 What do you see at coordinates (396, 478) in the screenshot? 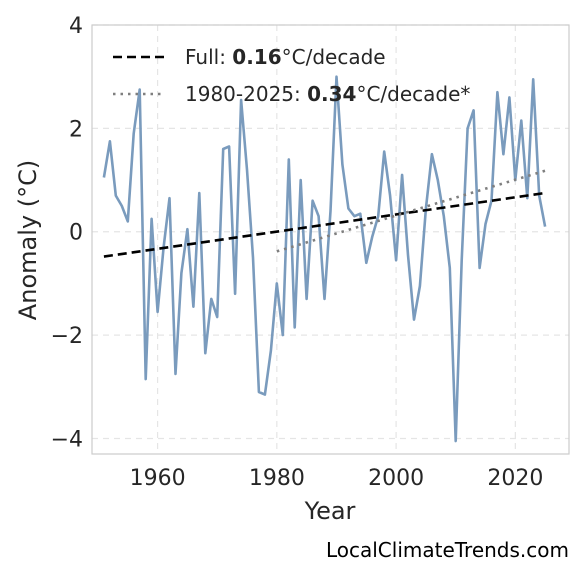
I see `x-tick-label: 2000` at bounding box center [396, 478].